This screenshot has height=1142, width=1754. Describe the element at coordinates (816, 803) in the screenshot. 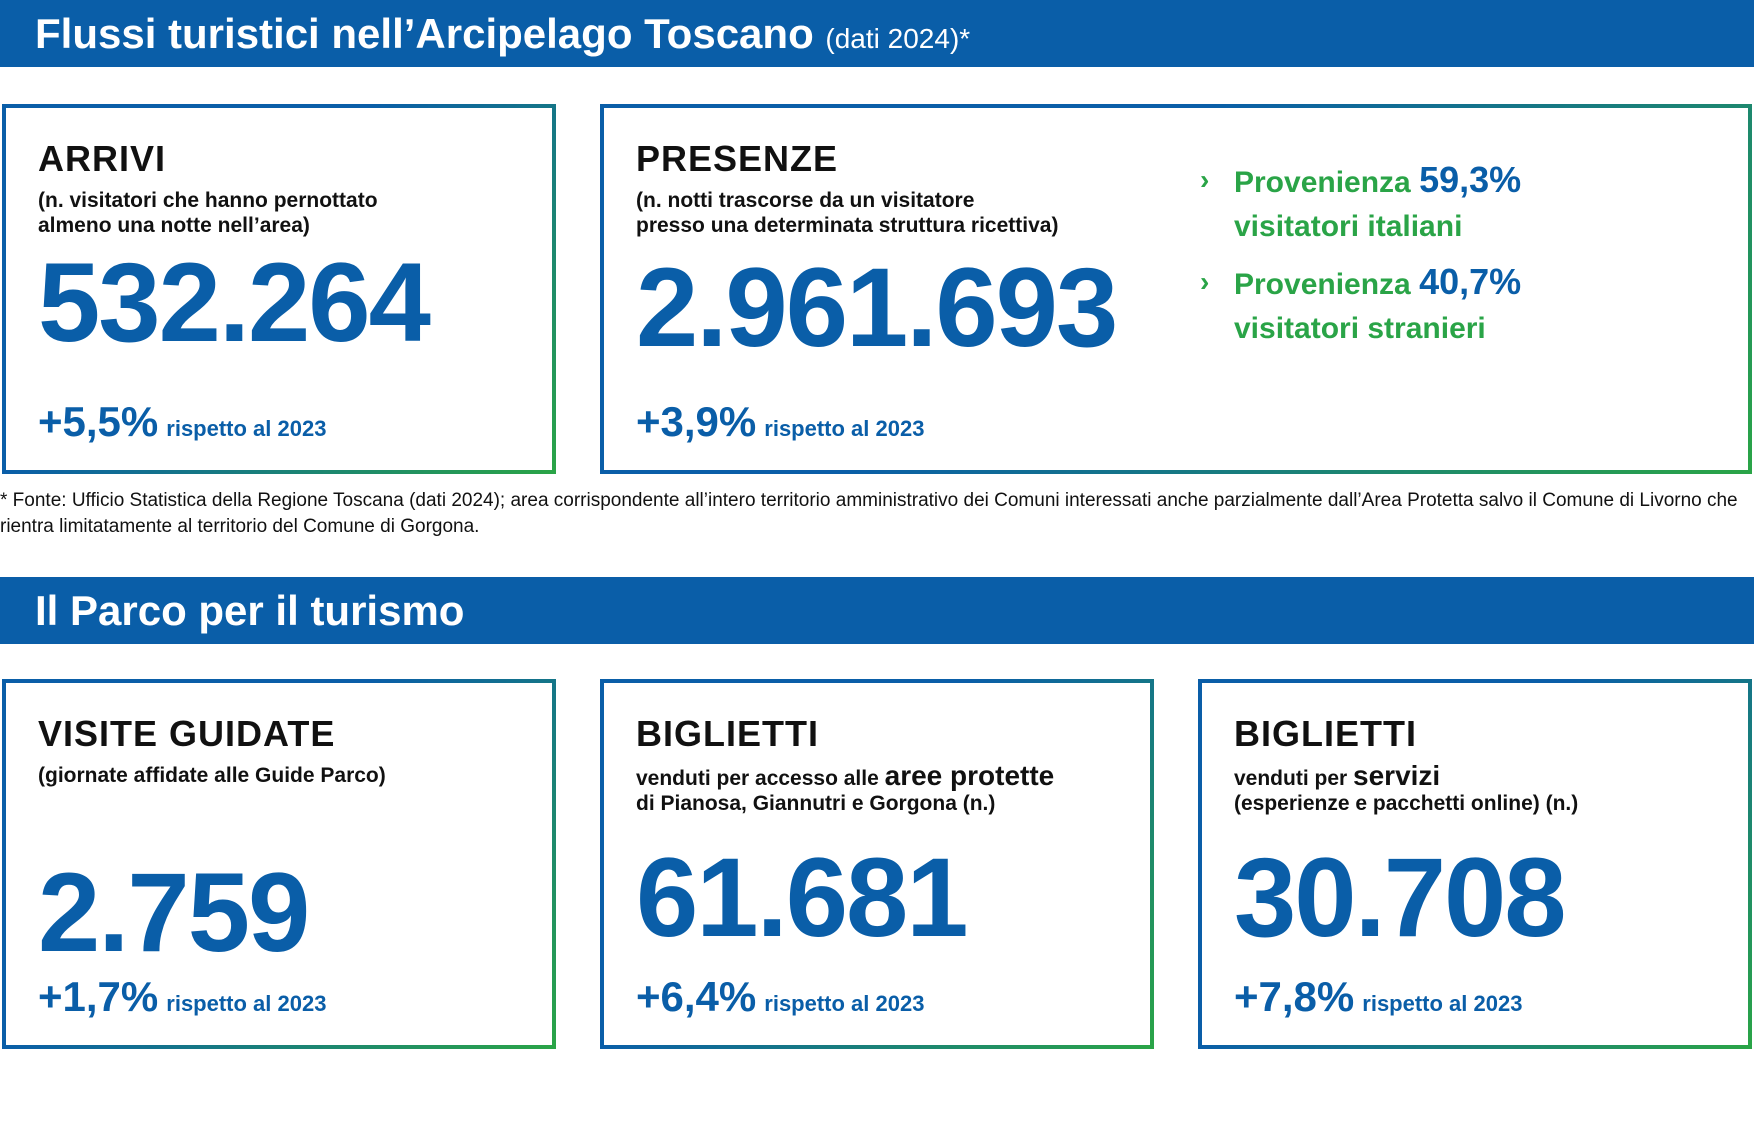

I see `text: di Pianosa, Giannutri e Gorgona (n.)` at that location.